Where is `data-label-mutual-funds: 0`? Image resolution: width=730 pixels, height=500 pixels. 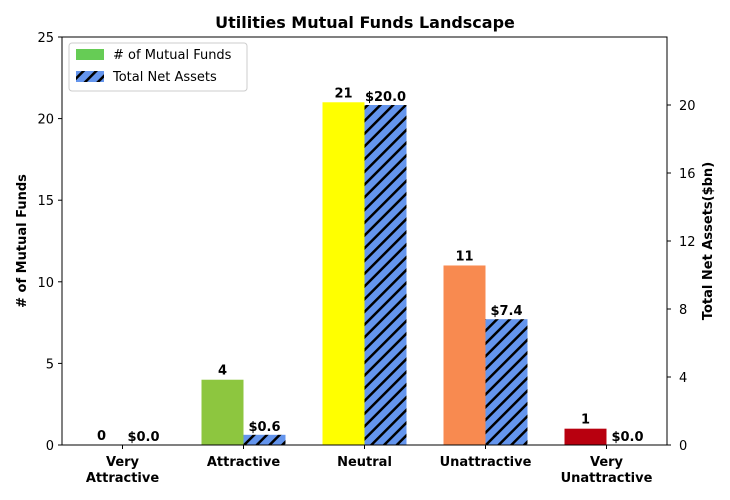 data-label-mutual-funds: 0 is located at coordinates (101, 436).